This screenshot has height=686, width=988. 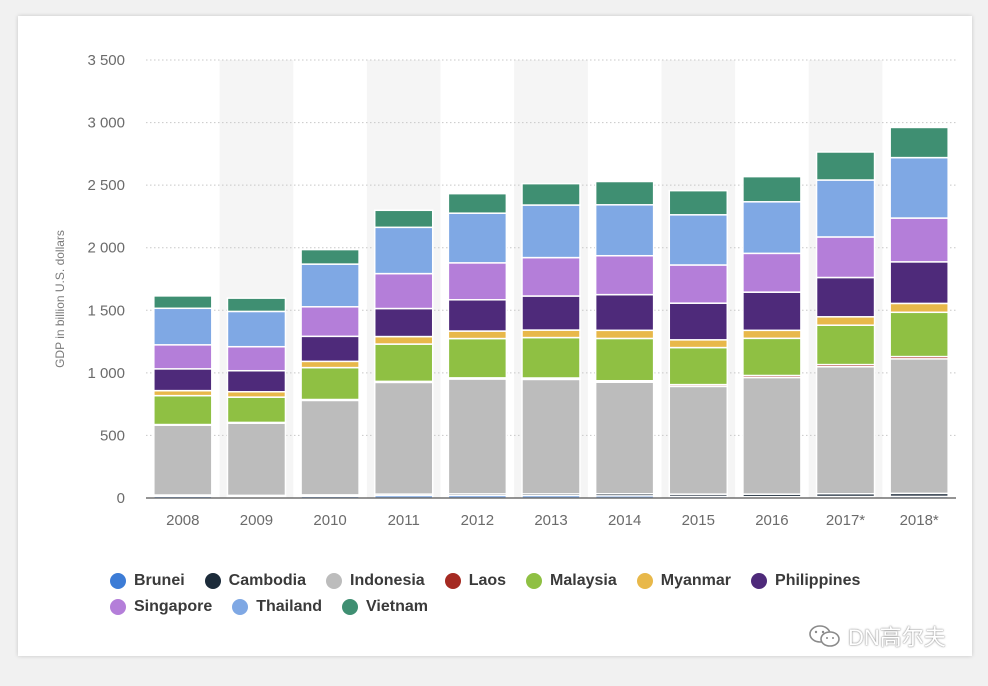 I want to click on legend-label: Malaysia, so click(x=583, y=580).